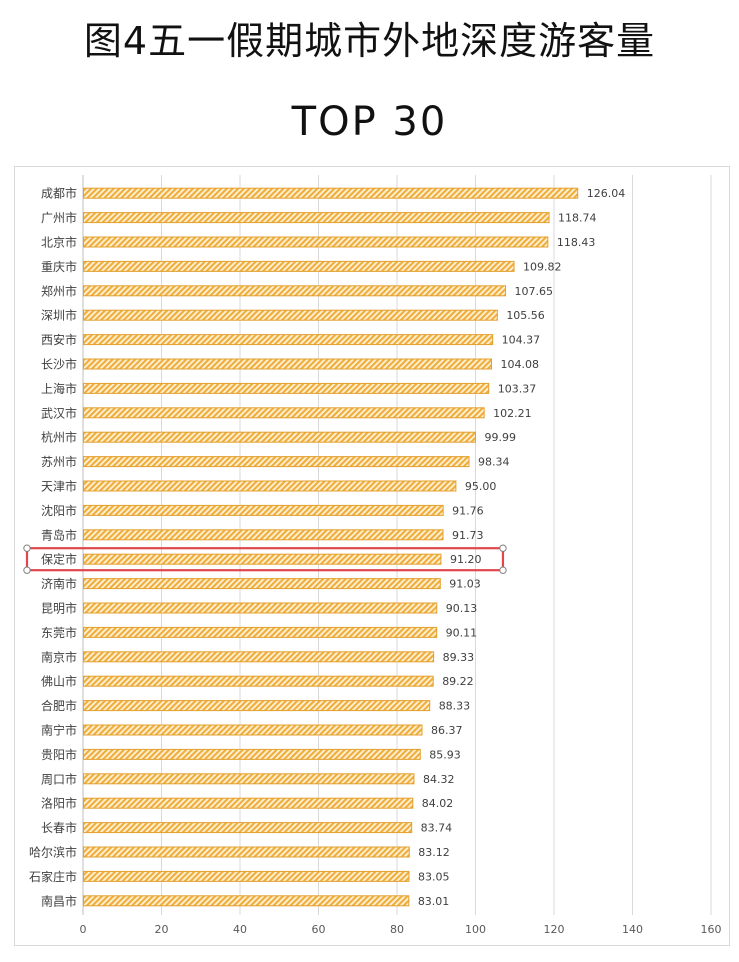 Image resolution: width=739 pixels, height=962 pixels. I want to click on data-label: 104.37, so click(521, 340).